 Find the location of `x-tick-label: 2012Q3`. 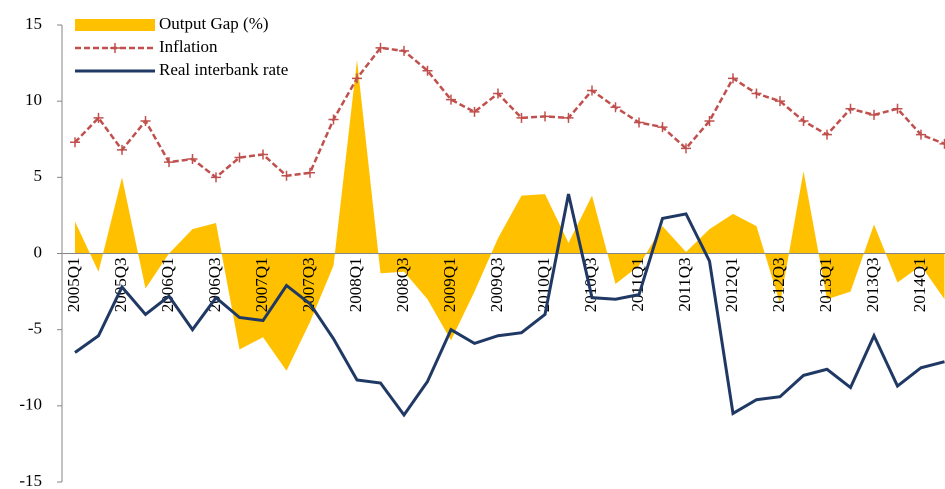

x-tick-label: 2012Q3 is located at coordinates (778, 285).